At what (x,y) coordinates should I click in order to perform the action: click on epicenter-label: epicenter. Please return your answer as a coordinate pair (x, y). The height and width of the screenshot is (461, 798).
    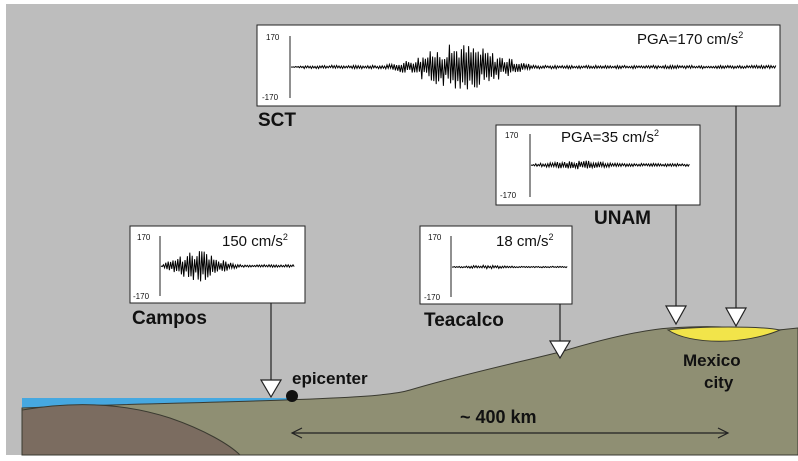
    Looking at the image, I should click on (330, 378).